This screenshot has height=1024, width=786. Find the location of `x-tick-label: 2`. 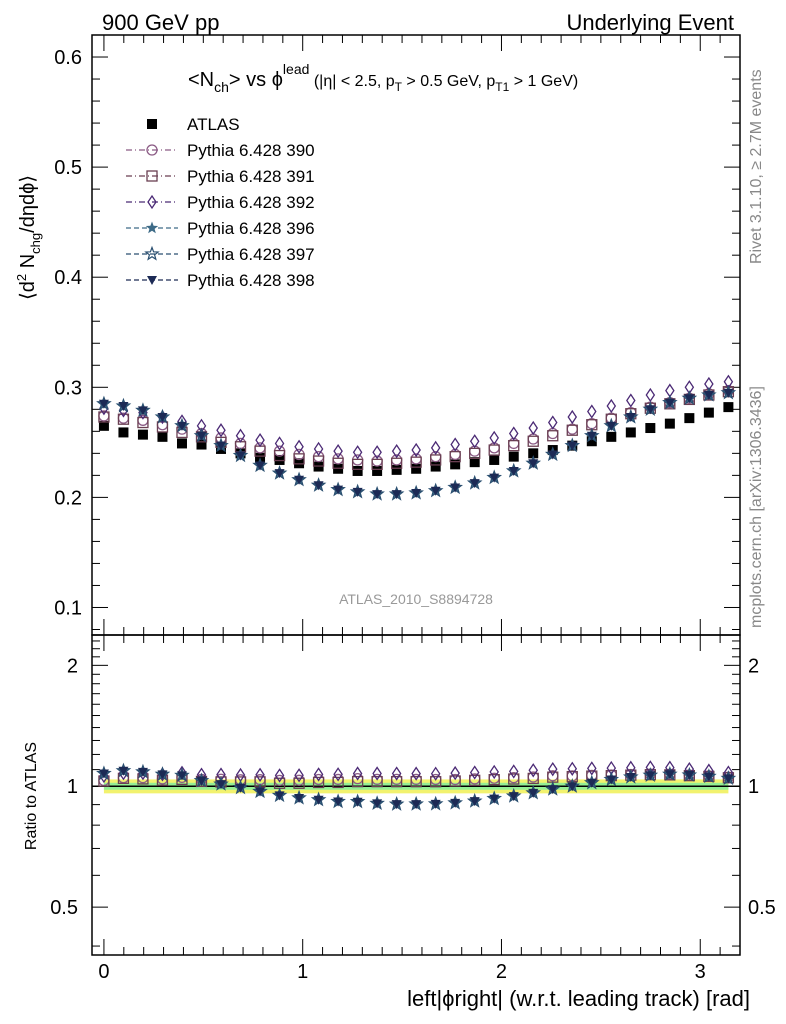

x-tick-label: 2 is located at coordinates (501, 972).